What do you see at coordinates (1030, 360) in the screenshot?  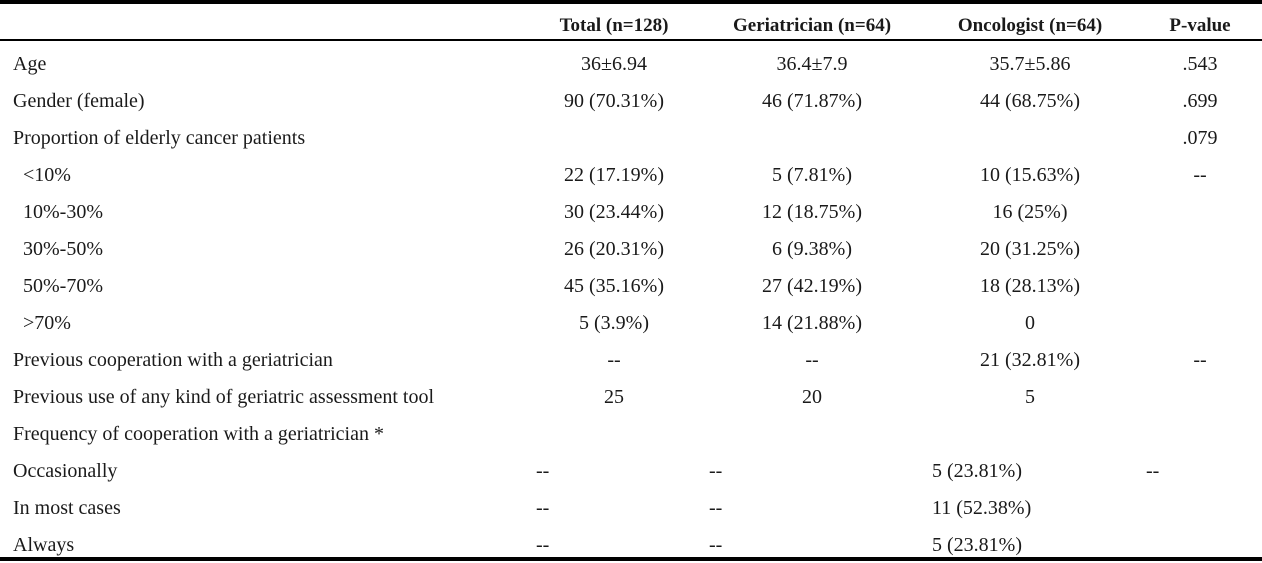 I see `cell-onco: 21 (32.81%)` at bounding box center [1030, 360].